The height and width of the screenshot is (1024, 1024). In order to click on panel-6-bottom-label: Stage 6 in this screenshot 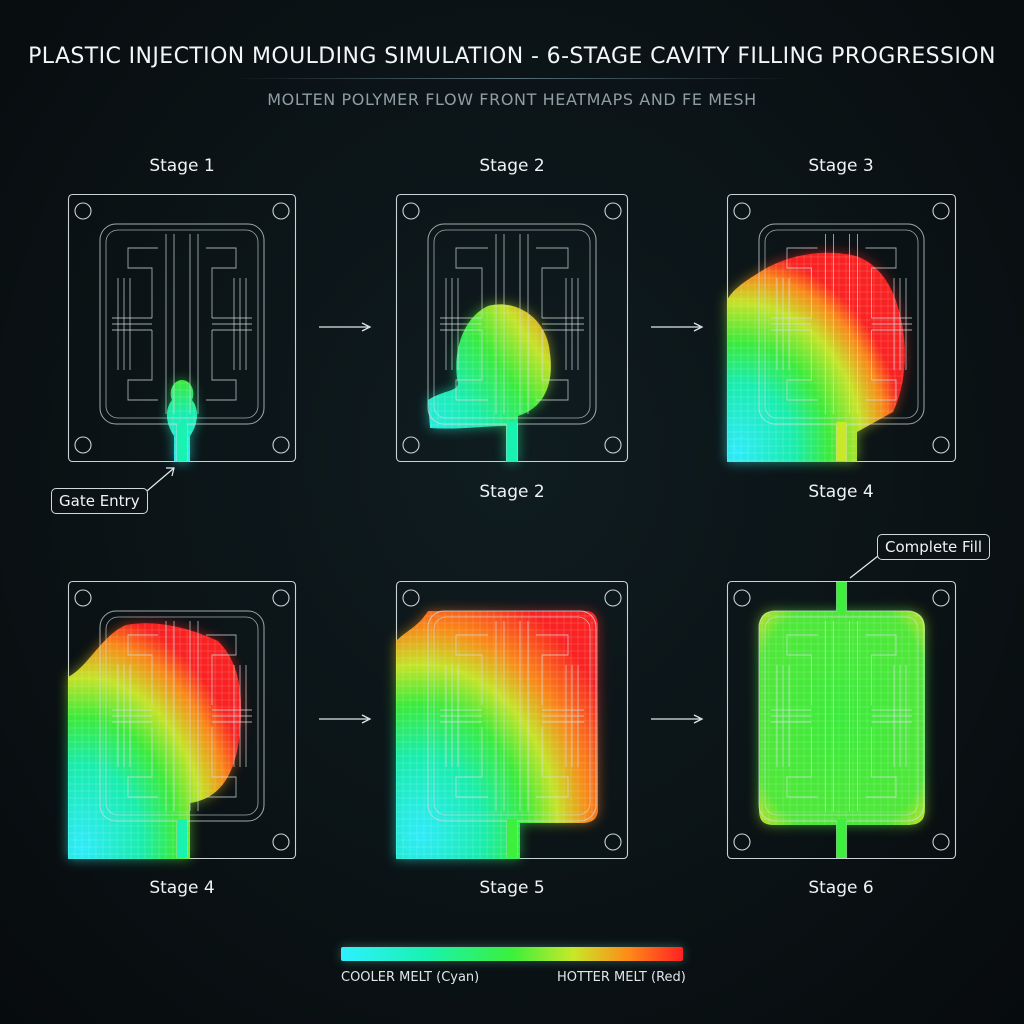, I will do `click(841, 888)`.